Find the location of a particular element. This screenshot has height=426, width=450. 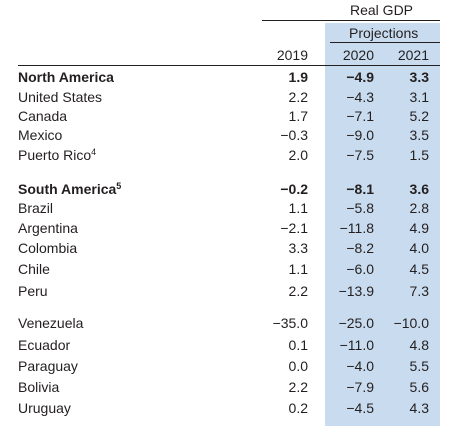

value-2020: −8.1 is located at coordinates (360, 189).